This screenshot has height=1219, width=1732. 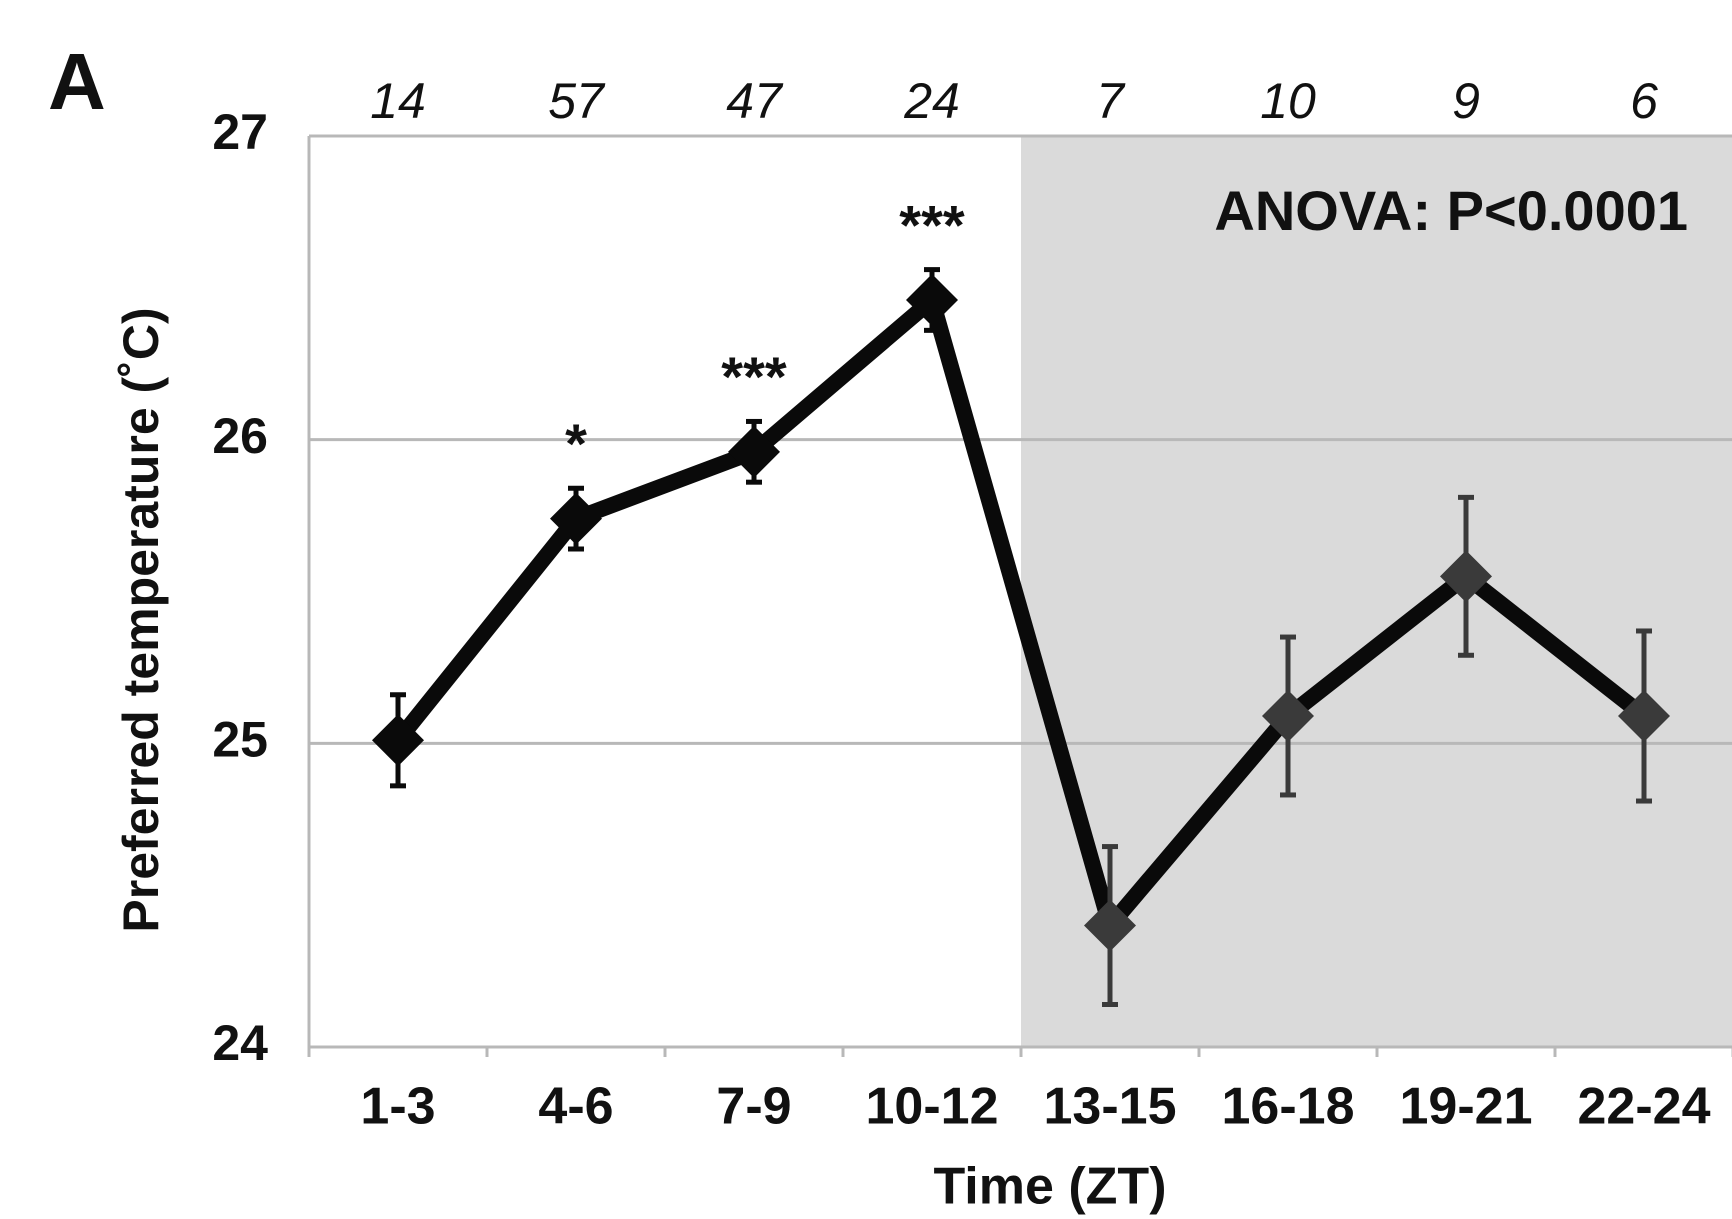 What do you see at coordinates (577, 101) in the screenshot?
I see `n-label: 57` at bounding box center [577, 101].